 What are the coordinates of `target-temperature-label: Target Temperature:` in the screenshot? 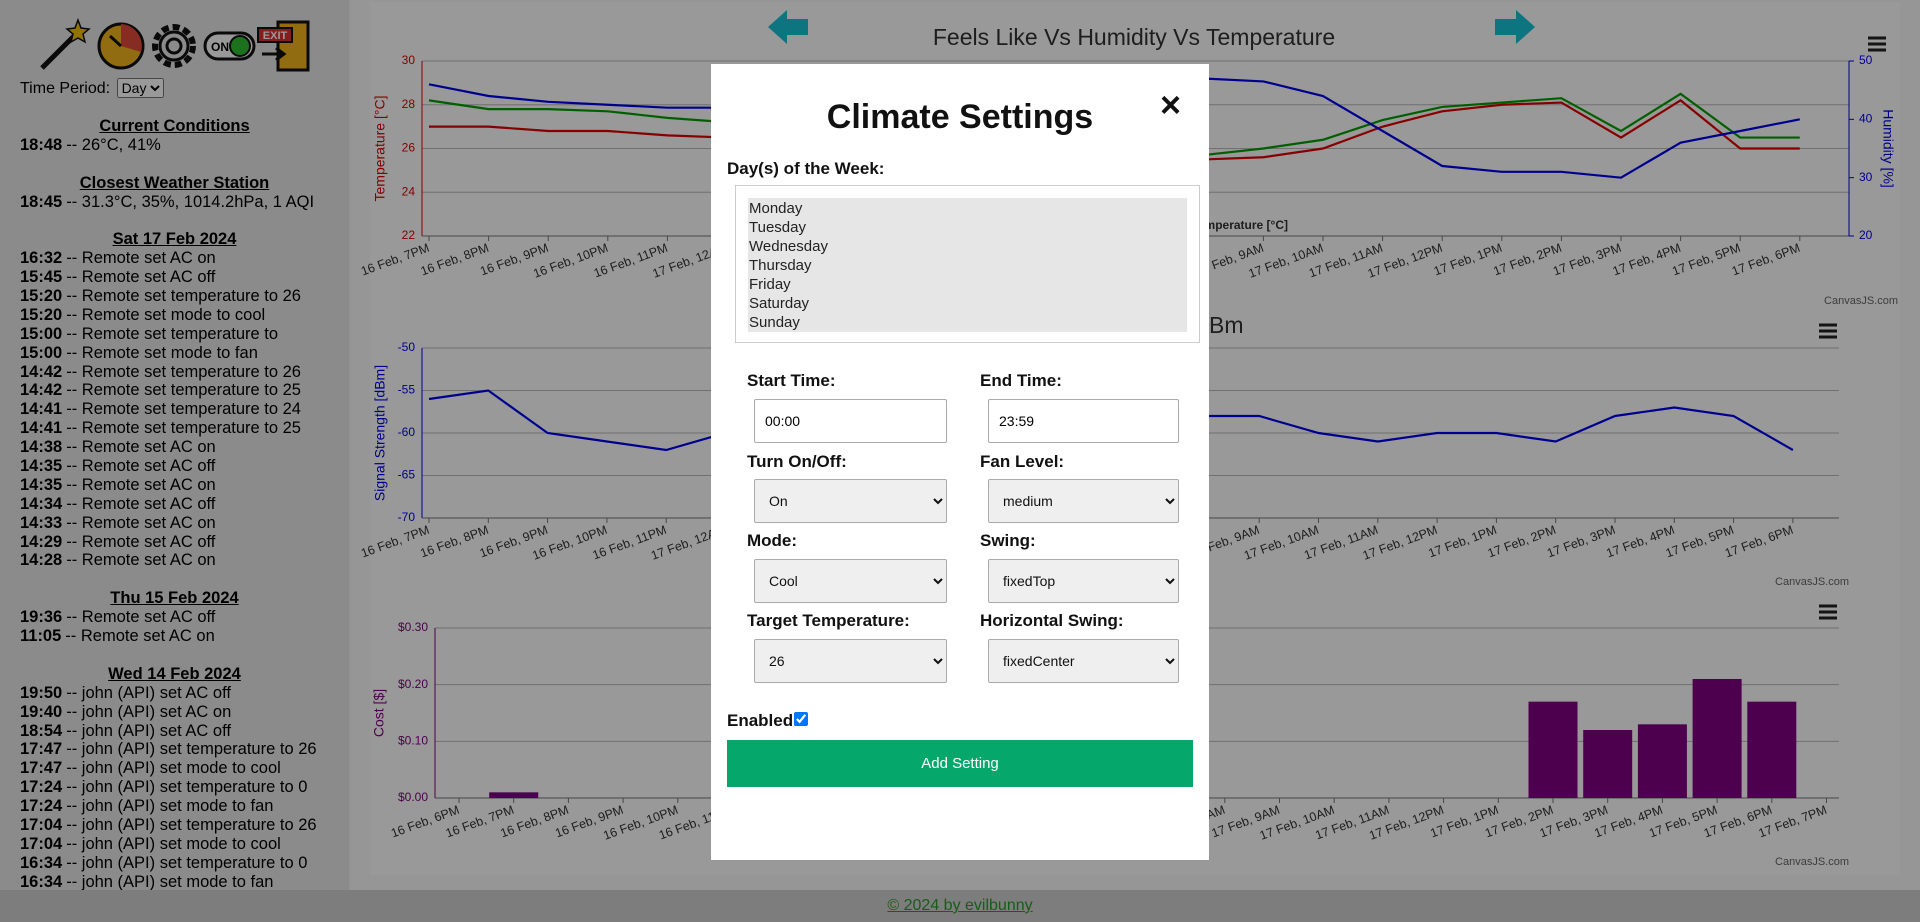 It's located at (828, 620).